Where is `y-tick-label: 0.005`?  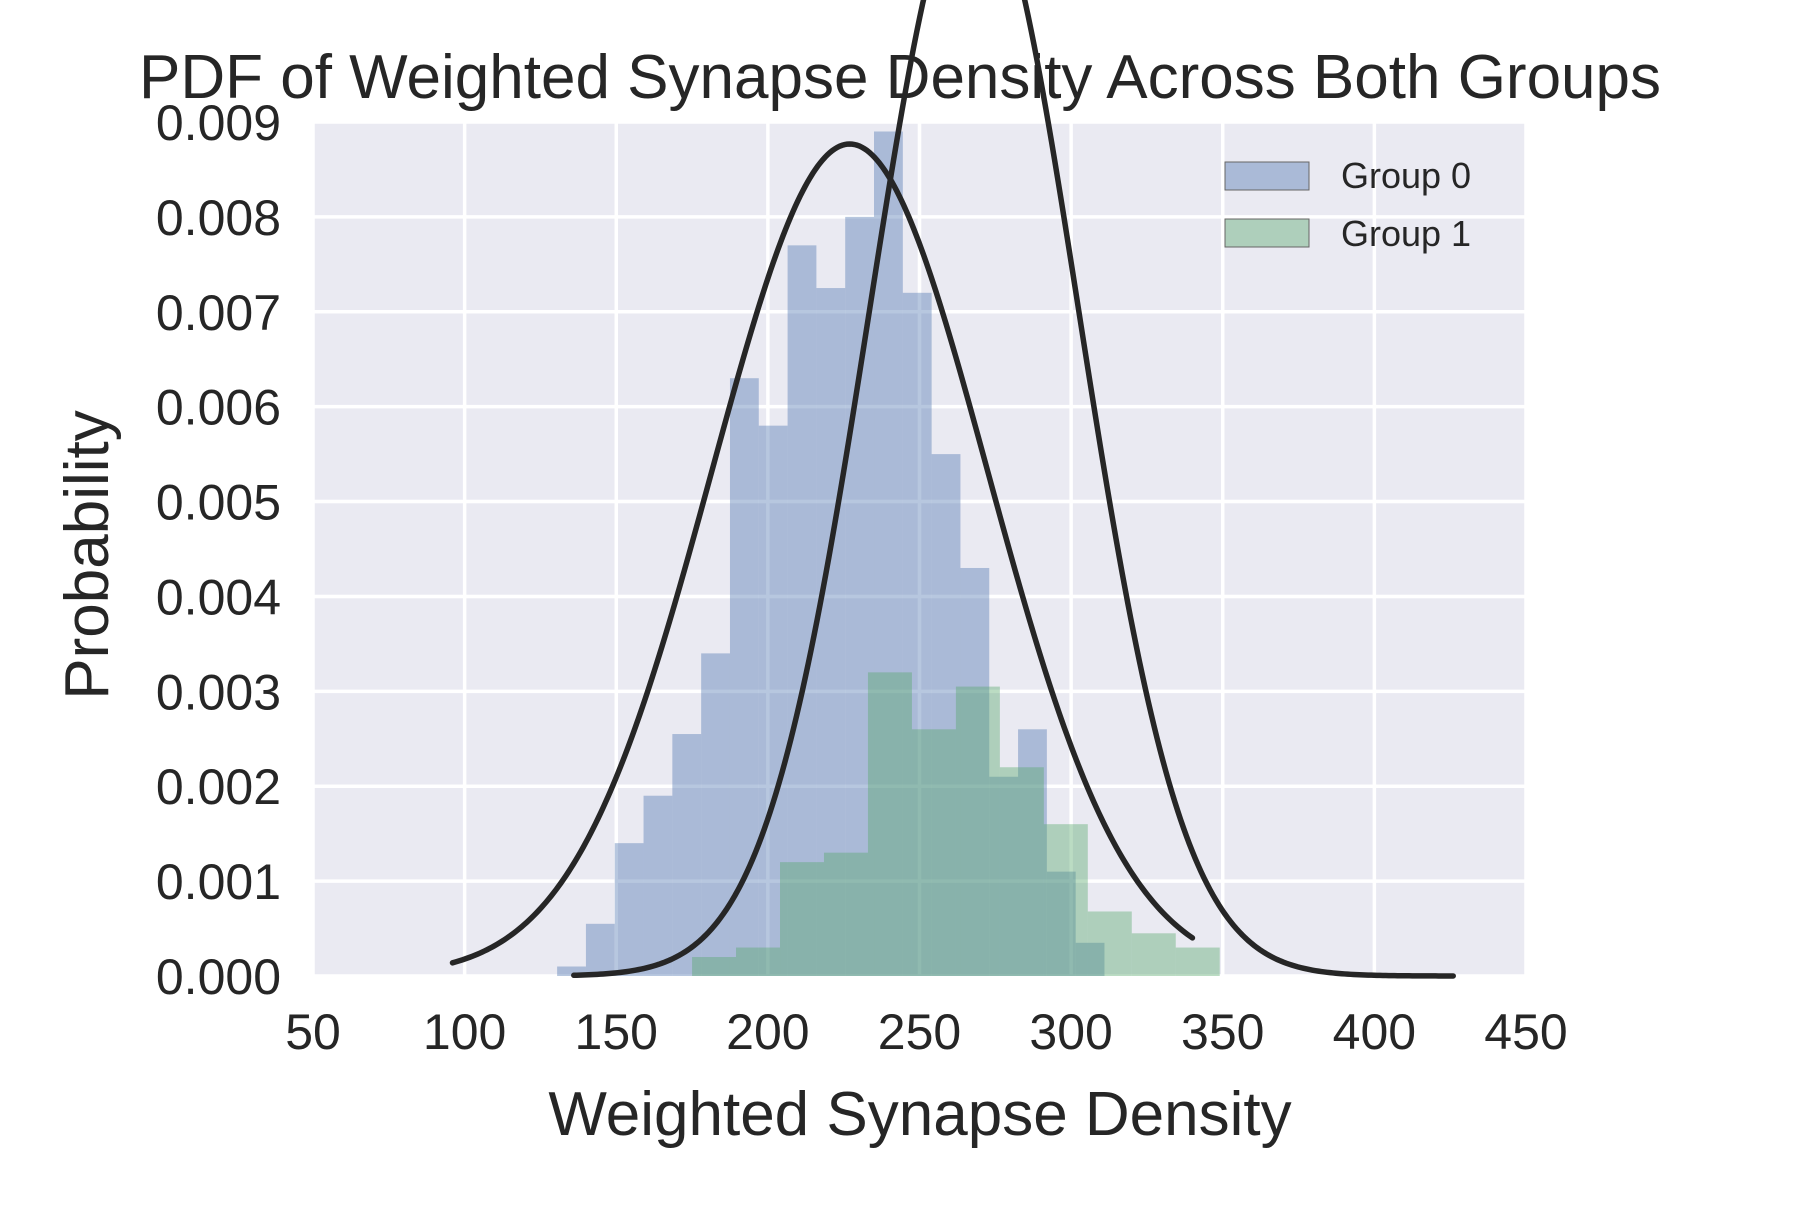 y-tick-label: 0.005 is located at coordinates (218, 503).